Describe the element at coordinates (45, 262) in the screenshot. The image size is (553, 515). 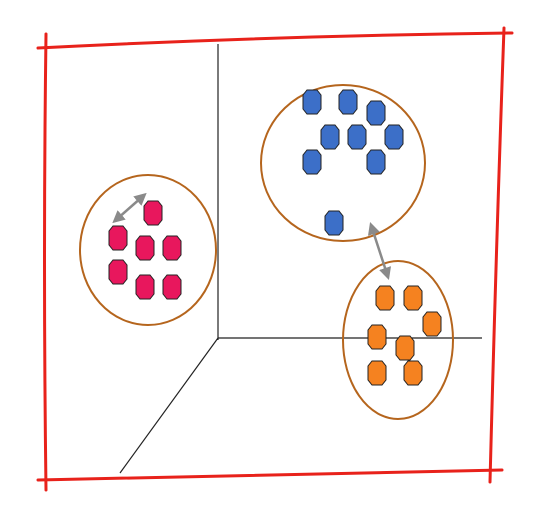
I see `frame-left` at that location.